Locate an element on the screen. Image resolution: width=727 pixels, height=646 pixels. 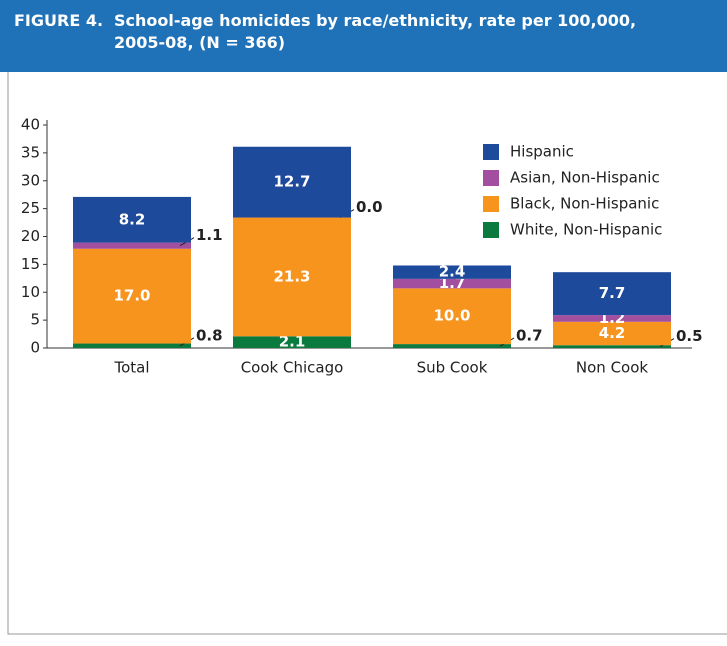
y-tick-label: 20 is located at coordinates (30, 236).